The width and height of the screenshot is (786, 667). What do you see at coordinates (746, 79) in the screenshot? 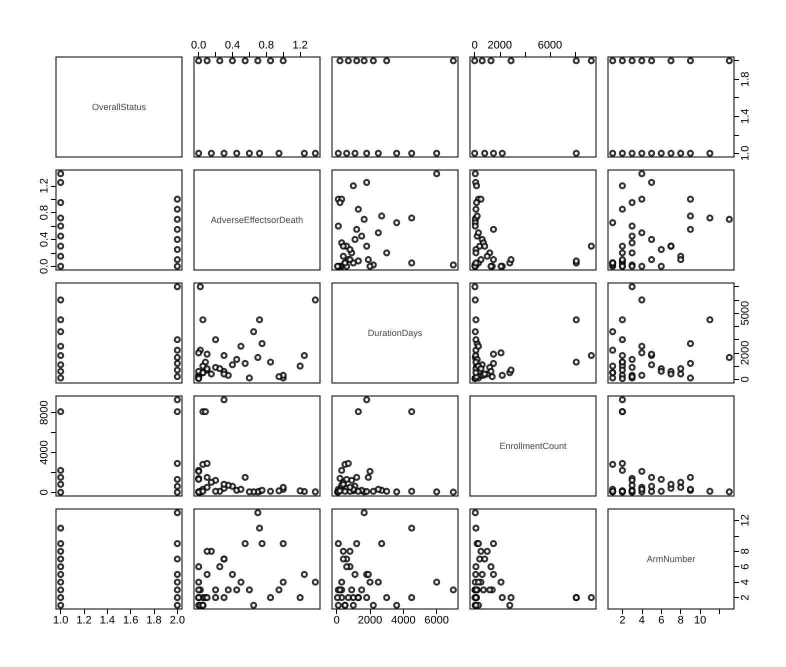
I see `y-tick-label: 1.8` at bounding box center [746, 79].